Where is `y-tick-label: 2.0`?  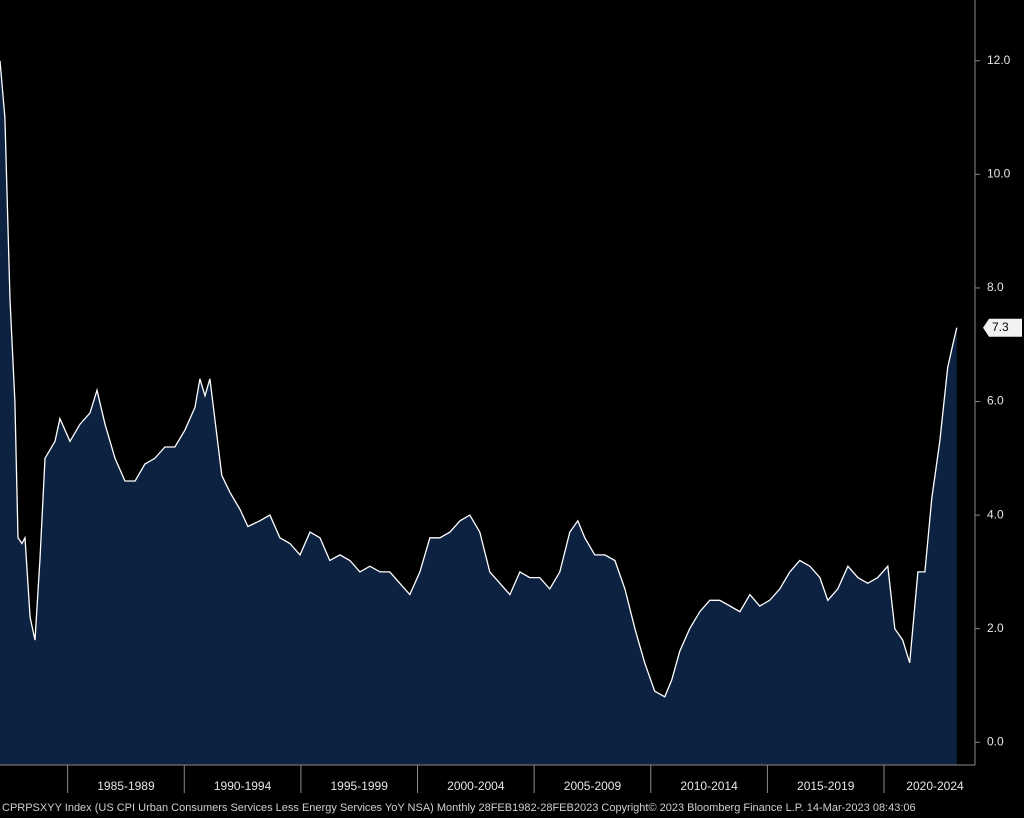
y-tick-label: 2.0 is located at coordinates (995, 628).